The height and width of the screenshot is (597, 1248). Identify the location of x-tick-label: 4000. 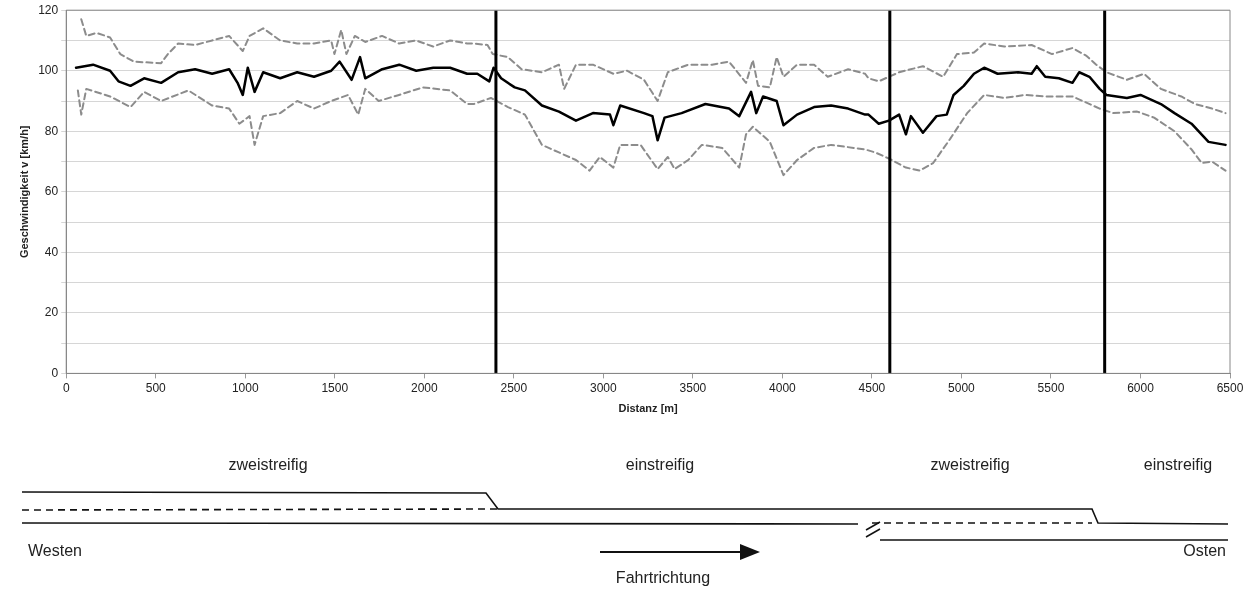
(783, 387).